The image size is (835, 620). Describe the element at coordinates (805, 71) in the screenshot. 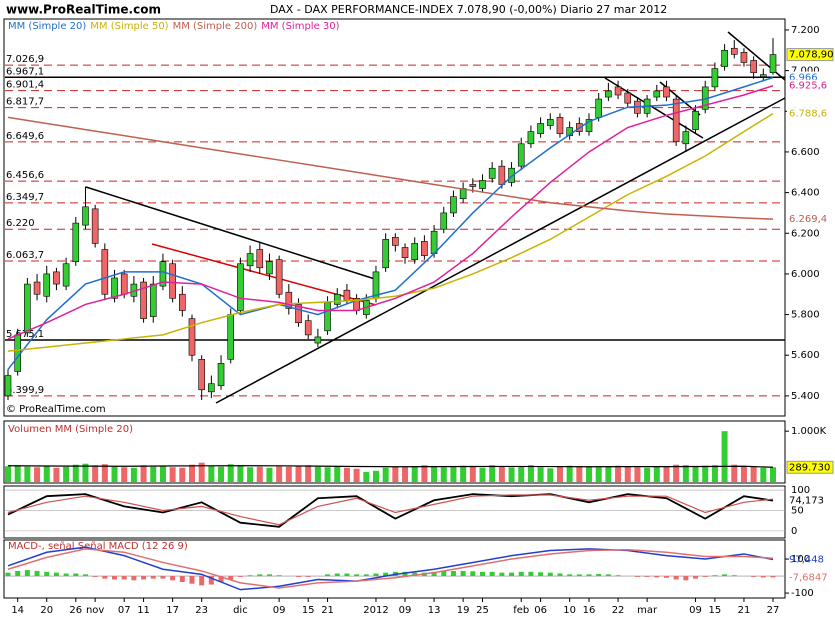

I see `y-tick-label: 7.000` at that location.